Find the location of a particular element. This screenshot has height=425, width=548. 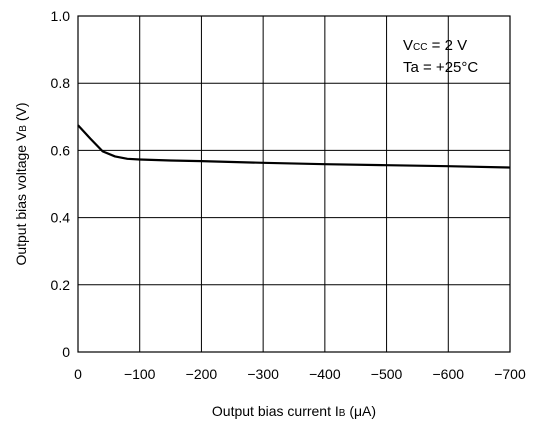

y-axis-label: Output bias voltage VB (V) is located at coordinates (21, 183).